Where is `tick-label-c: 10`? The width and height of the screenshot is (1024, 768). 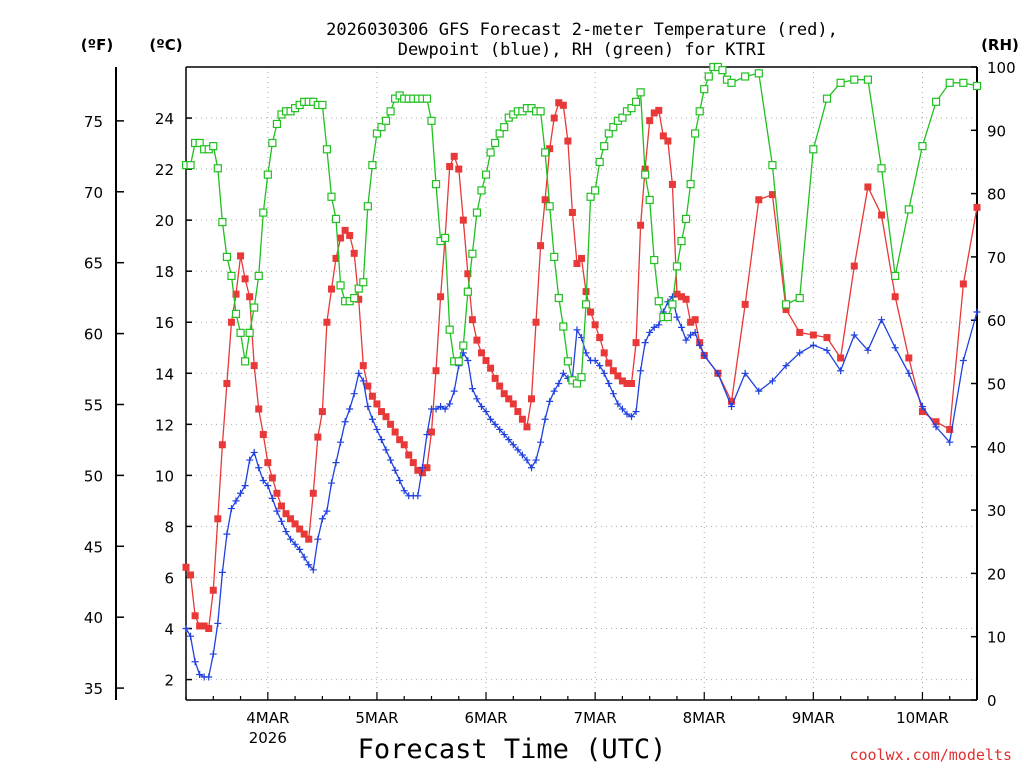
tick-label-c: 10 is located at coordinates (164, 476).